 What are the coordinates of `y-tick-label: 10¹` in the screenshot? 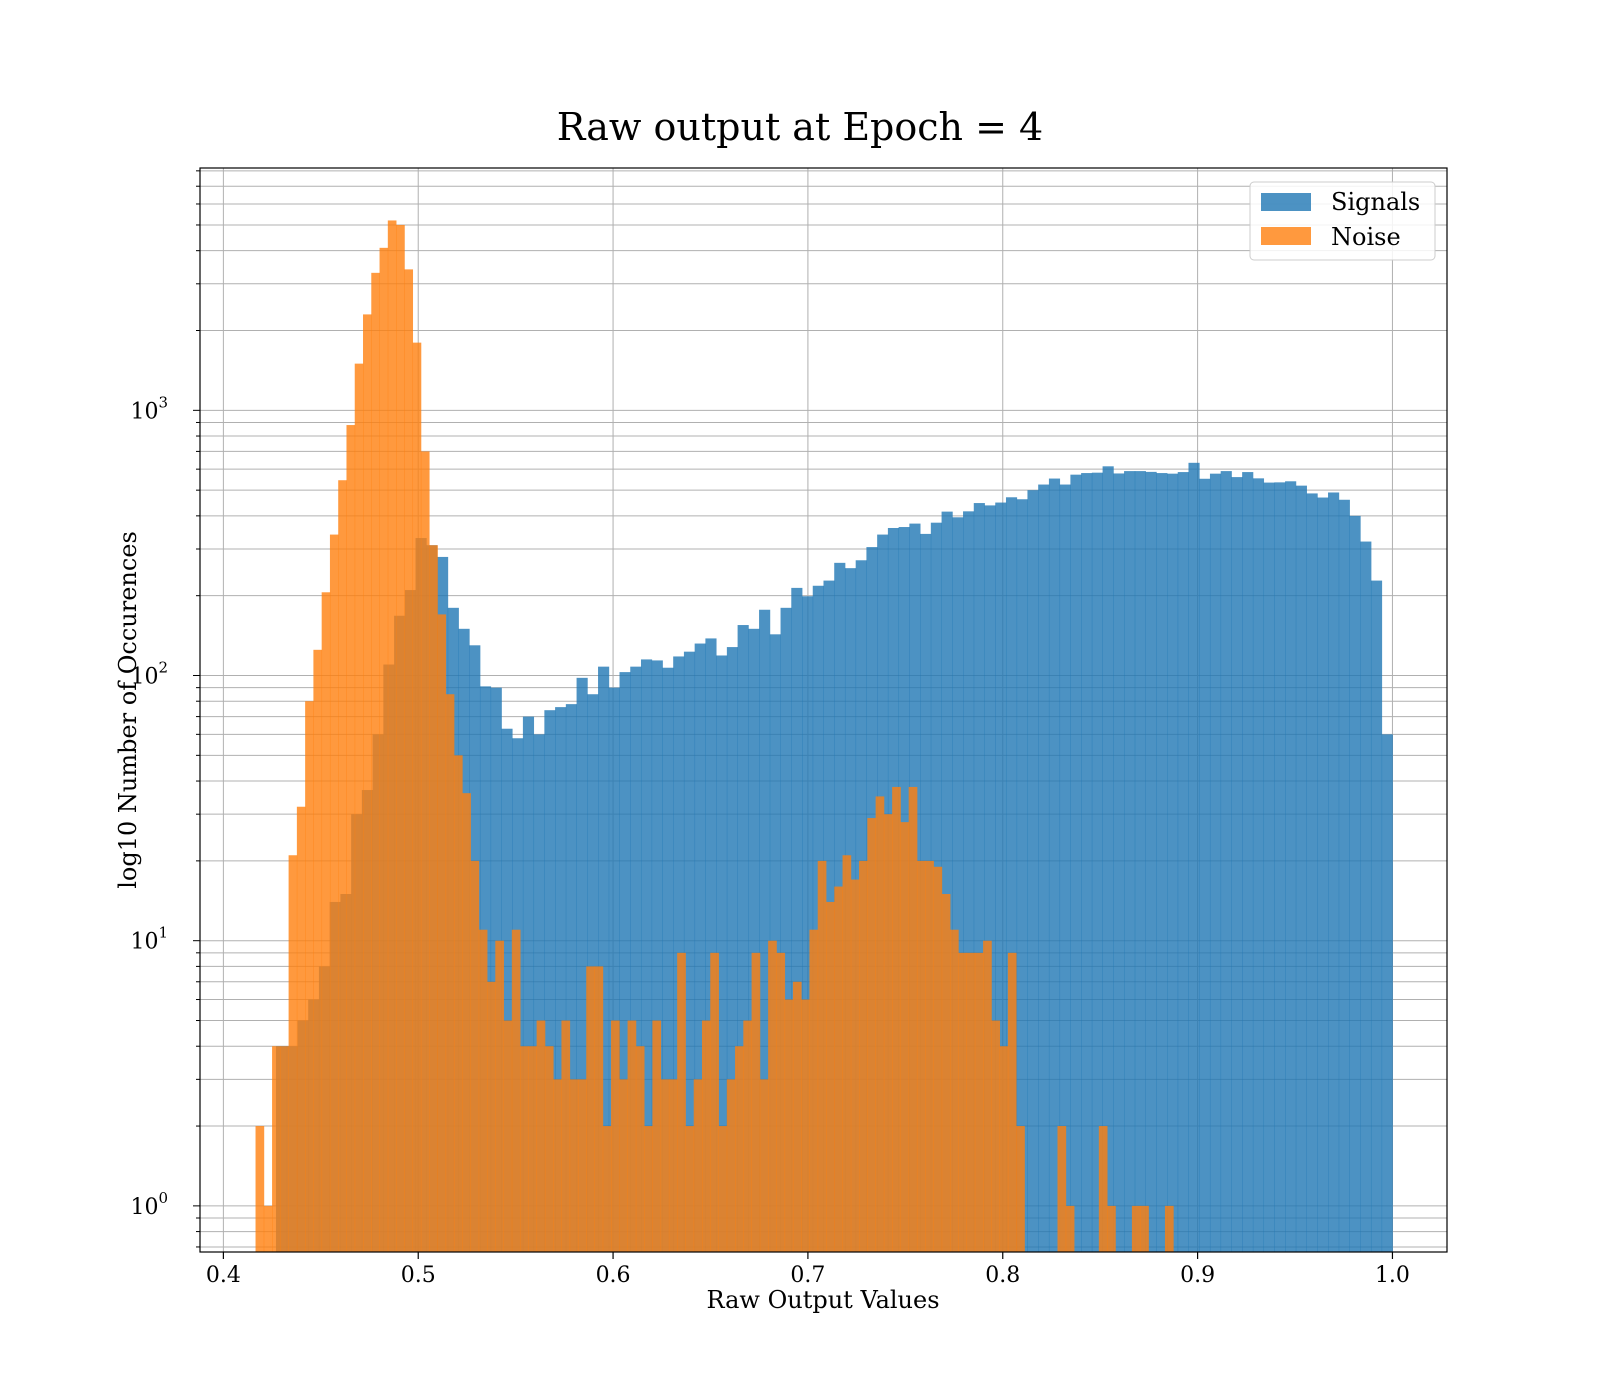 It's located at (149, 939).